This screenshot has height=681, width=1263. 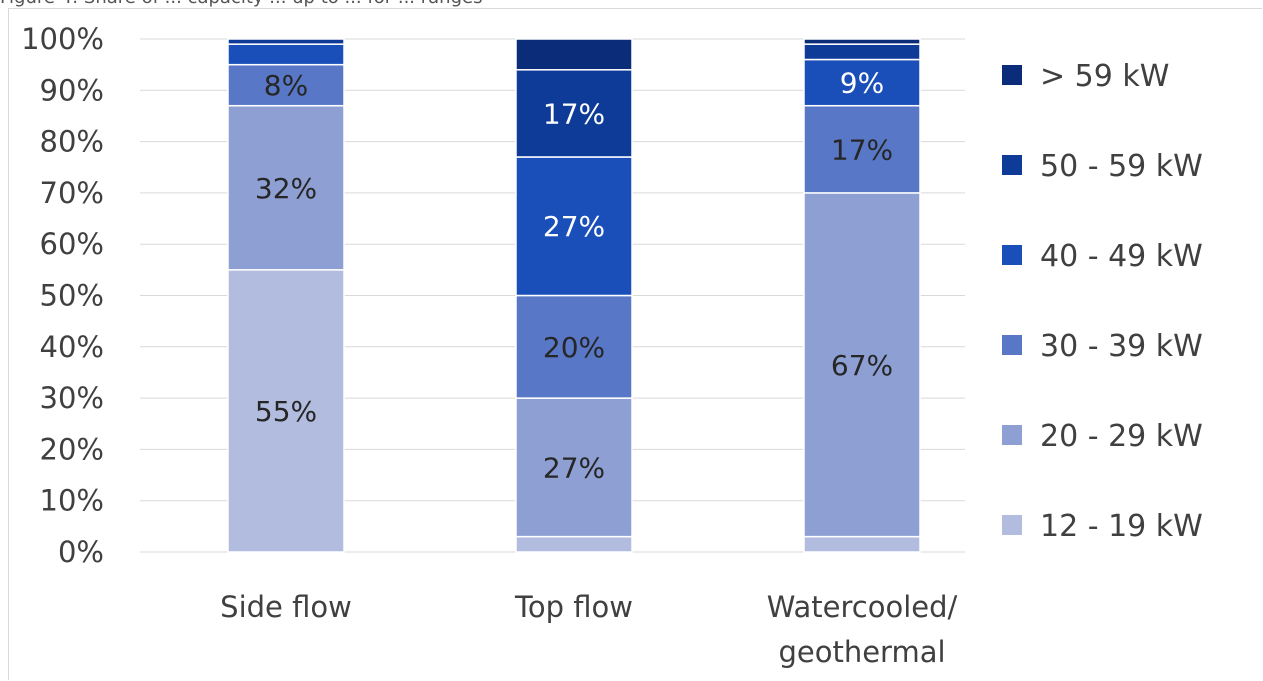 What do you see at coordinates (862, 607) in the screenshot?
I see `x-tick-label: Watercooled/` at bounding box center [862, 607].